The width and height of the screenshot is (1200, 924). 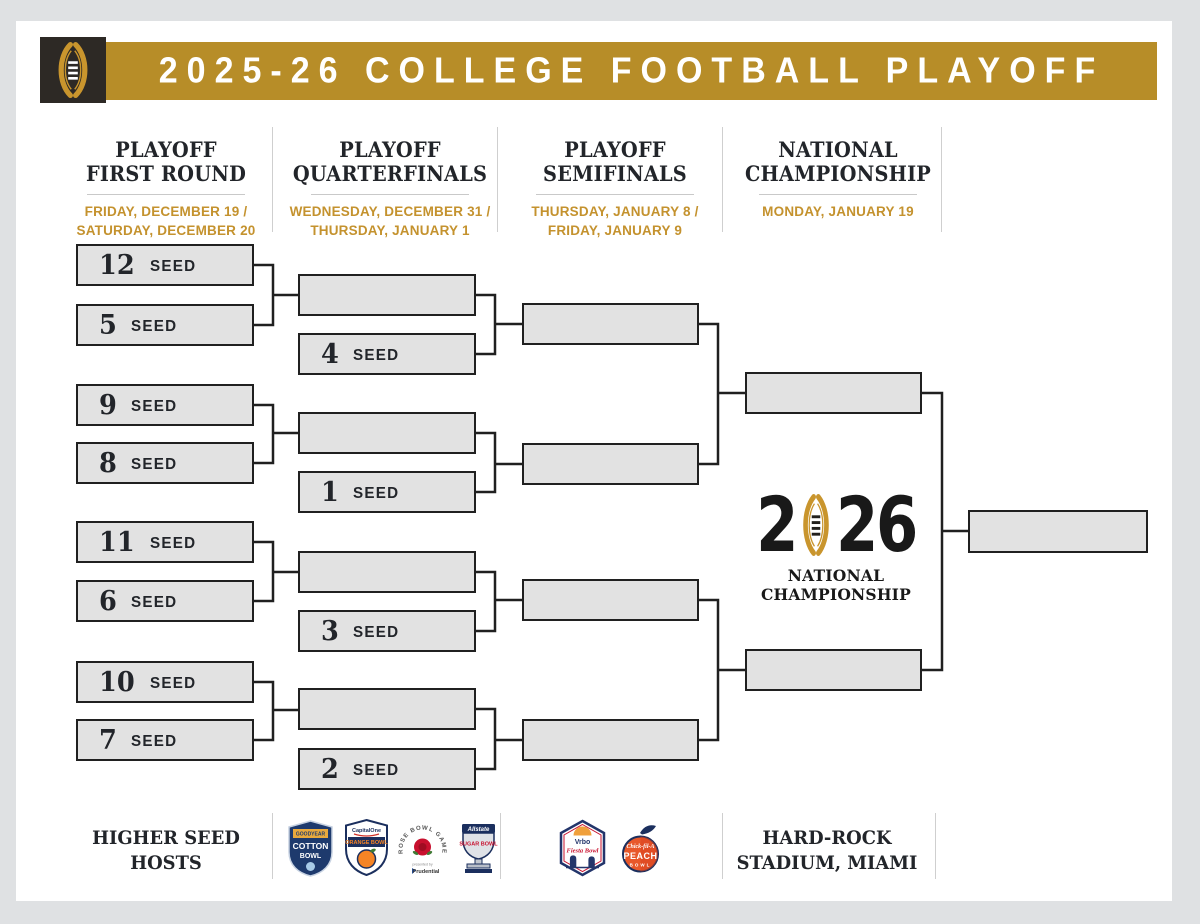 I want to click on championship-2026-logo: 2 26 NATIONAL CHAMPIONSHIP, so click(x=836, y=546).